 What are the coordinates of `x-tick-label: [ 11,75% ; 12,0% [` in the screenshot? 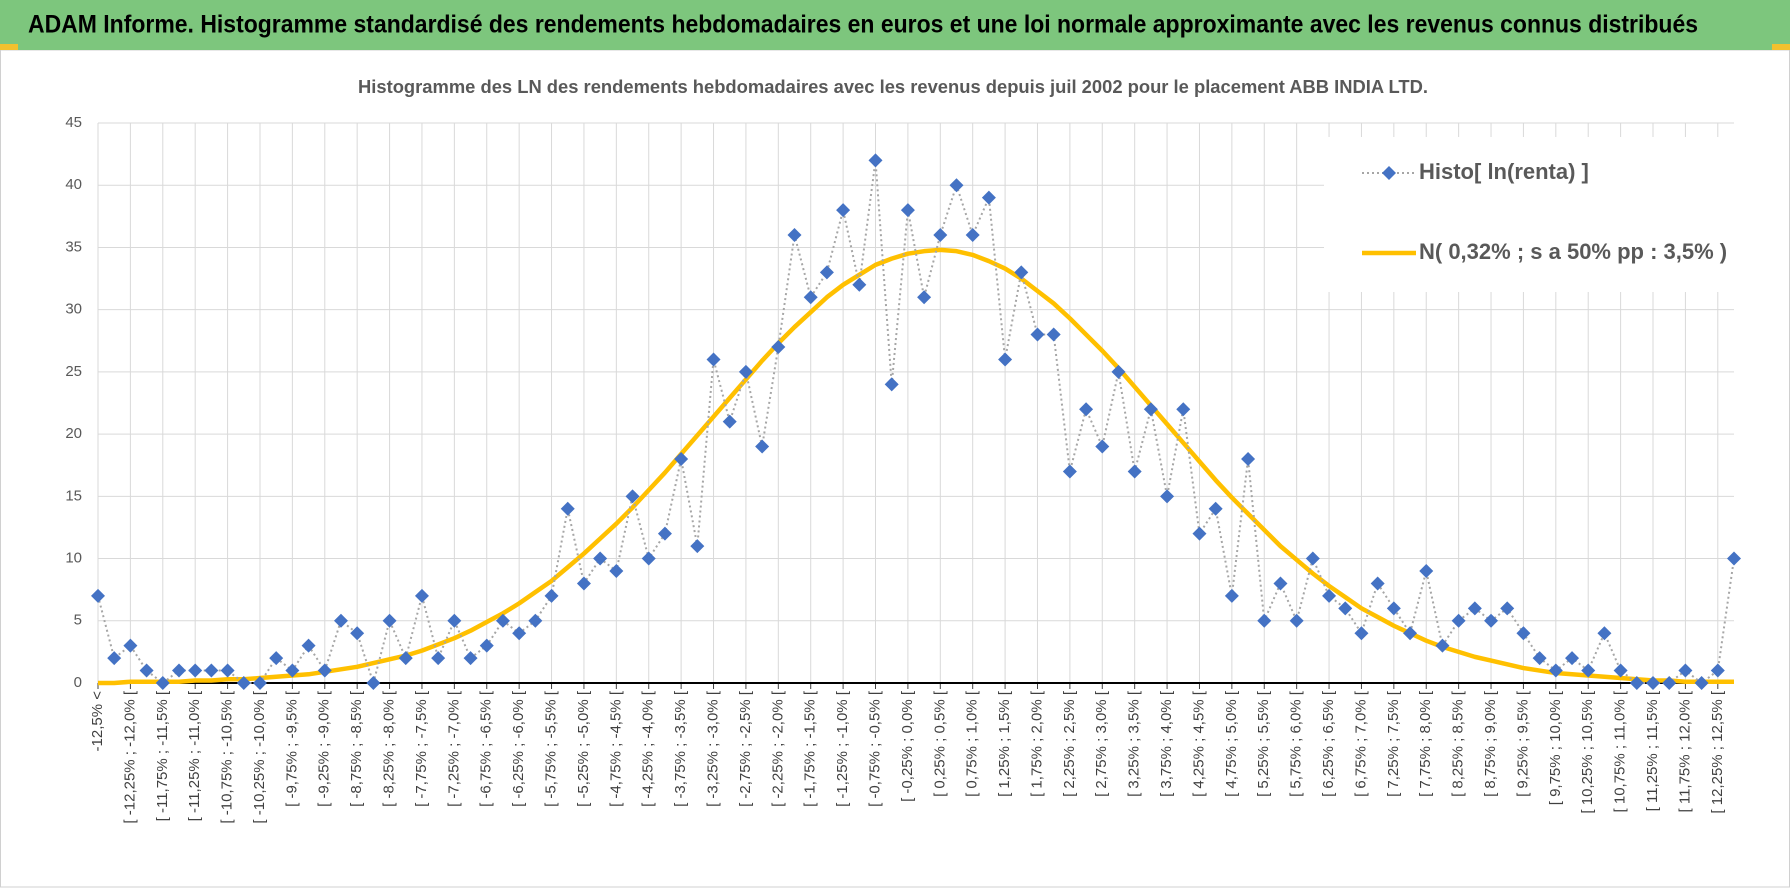 It's located at (1684, 751).